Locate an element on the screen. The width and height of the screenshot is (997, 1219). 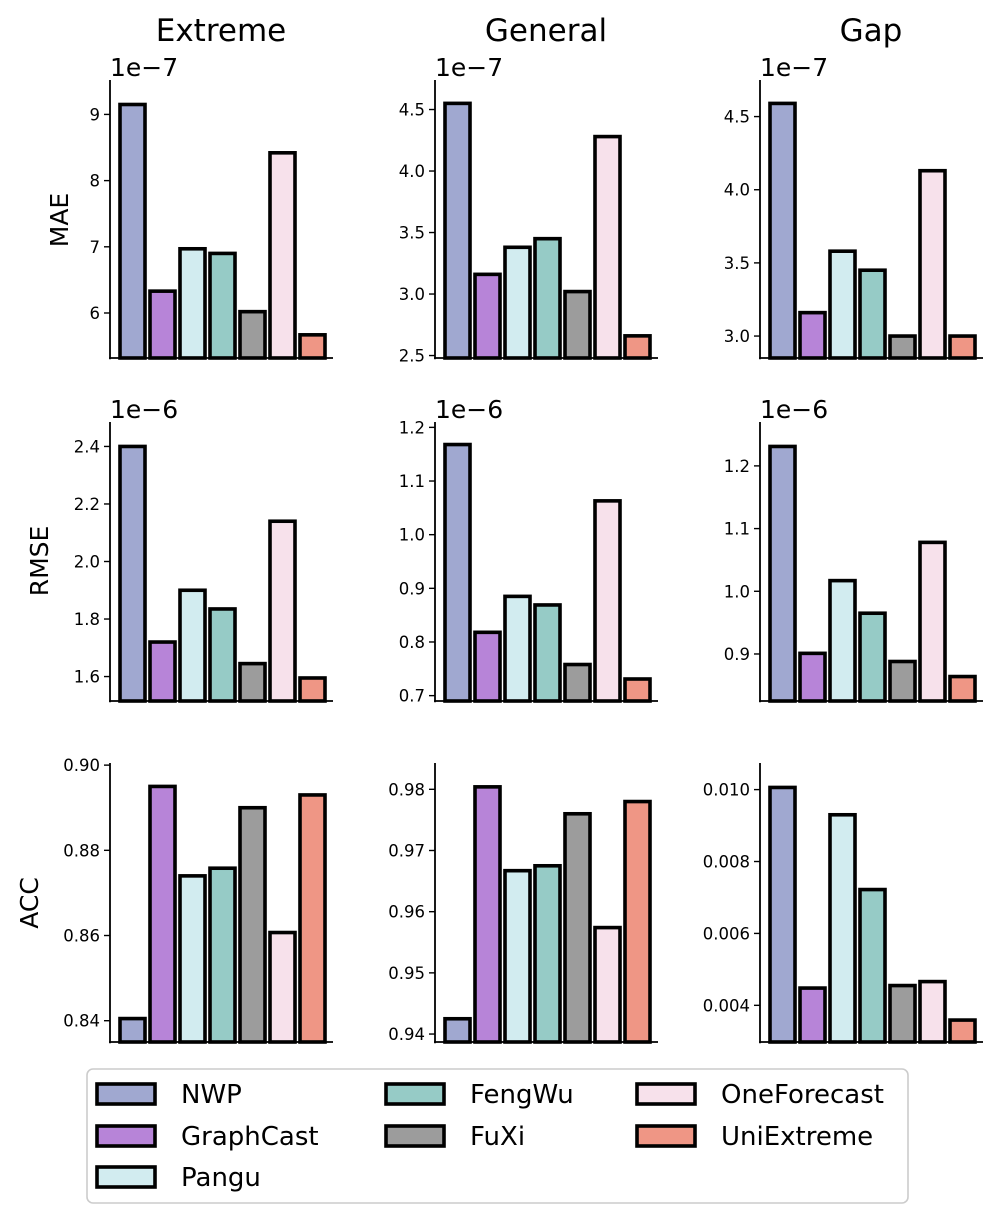
legend-swatch-uniextreme is located at coordinates (666, 1136).